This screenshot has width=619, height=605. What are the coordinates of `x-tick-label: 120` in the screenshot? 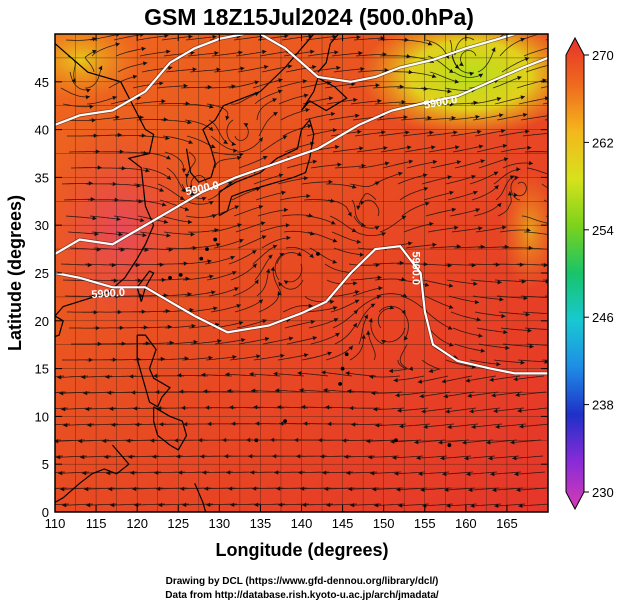 It's located at (137, 523).